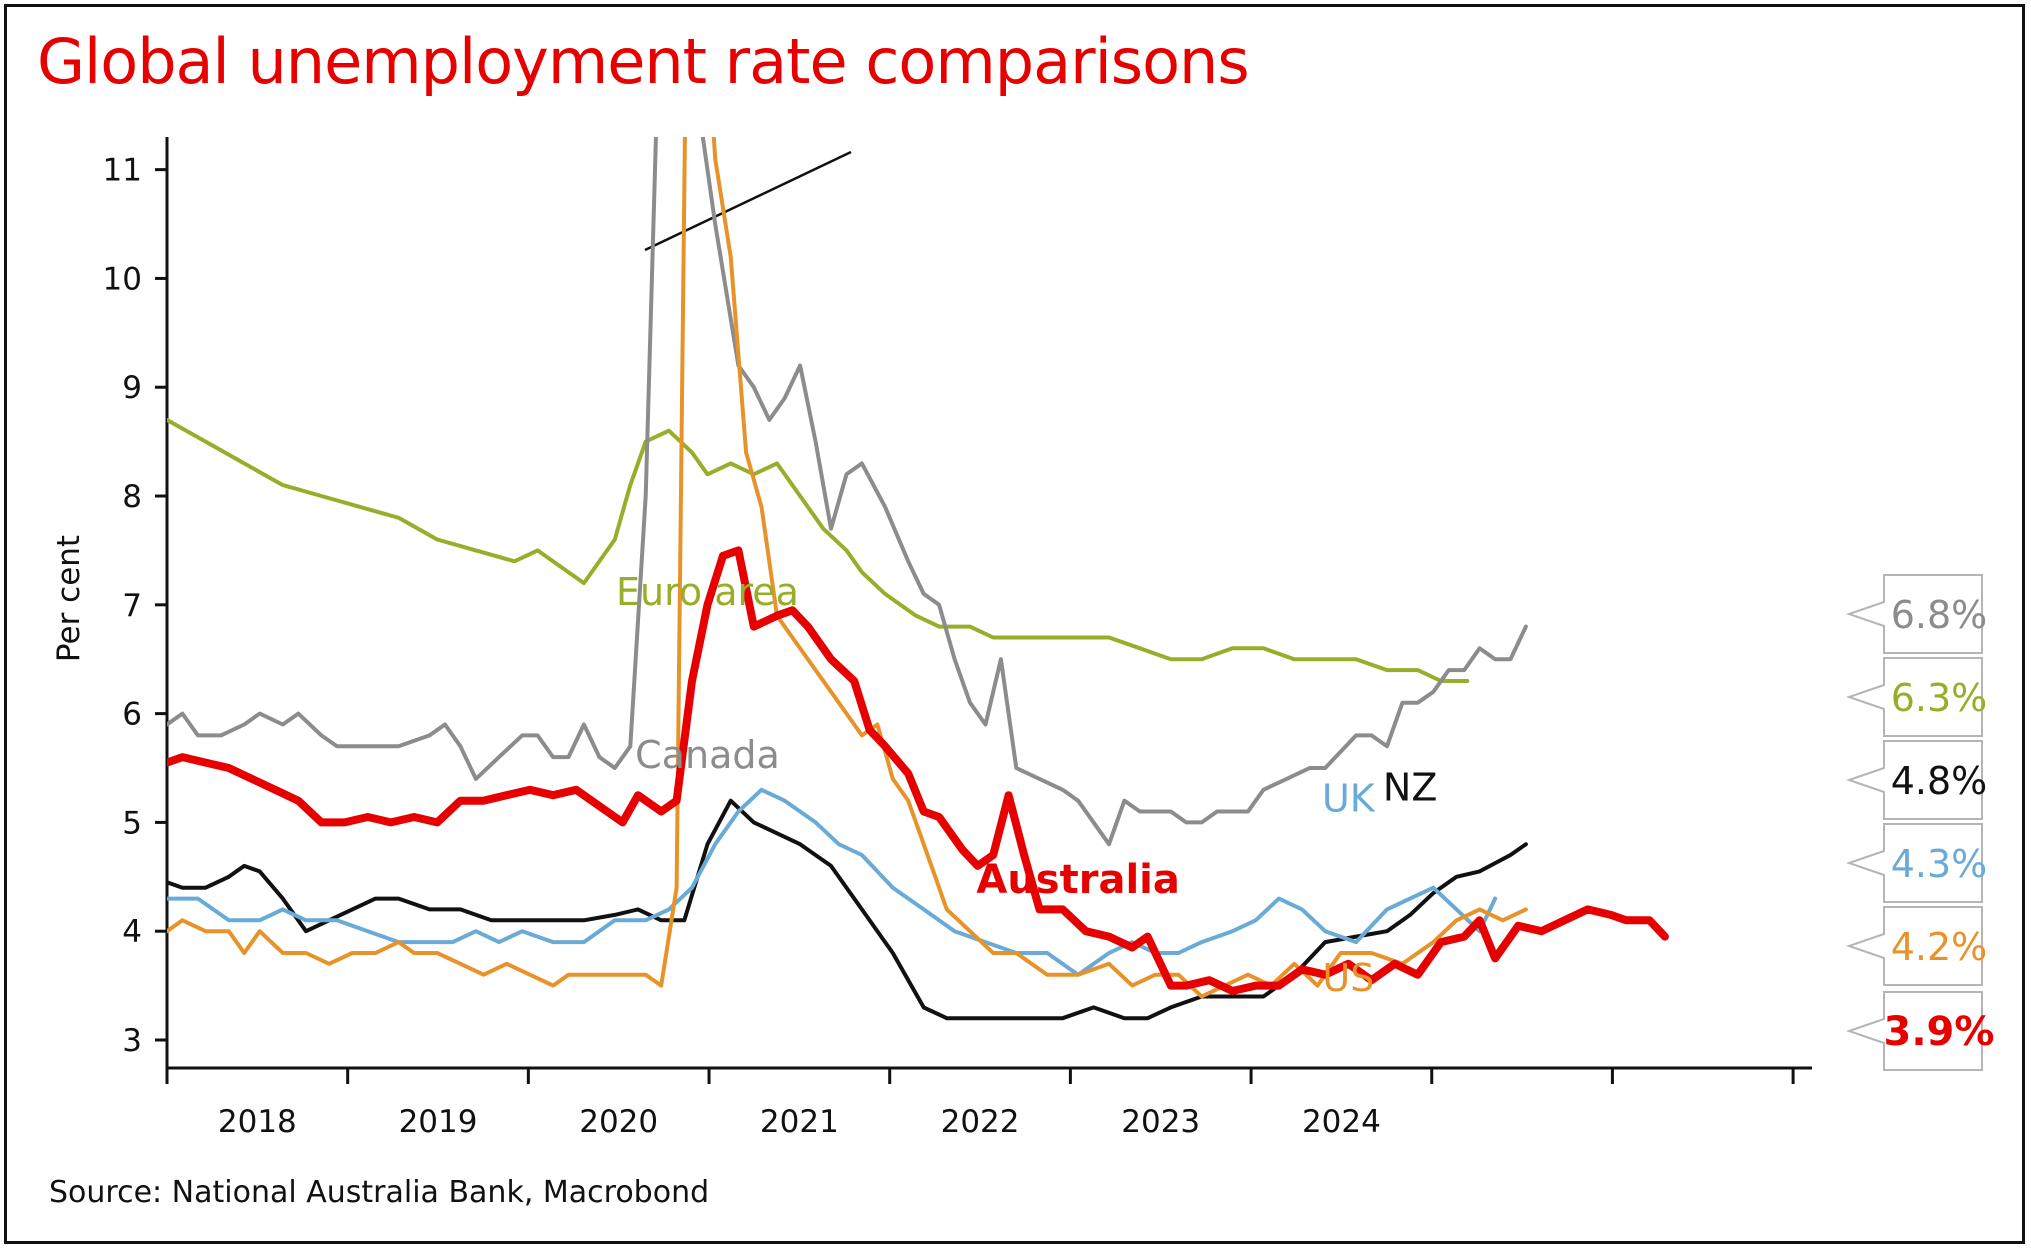  I want to click on y-tick-label: 7, so click(132, 606).